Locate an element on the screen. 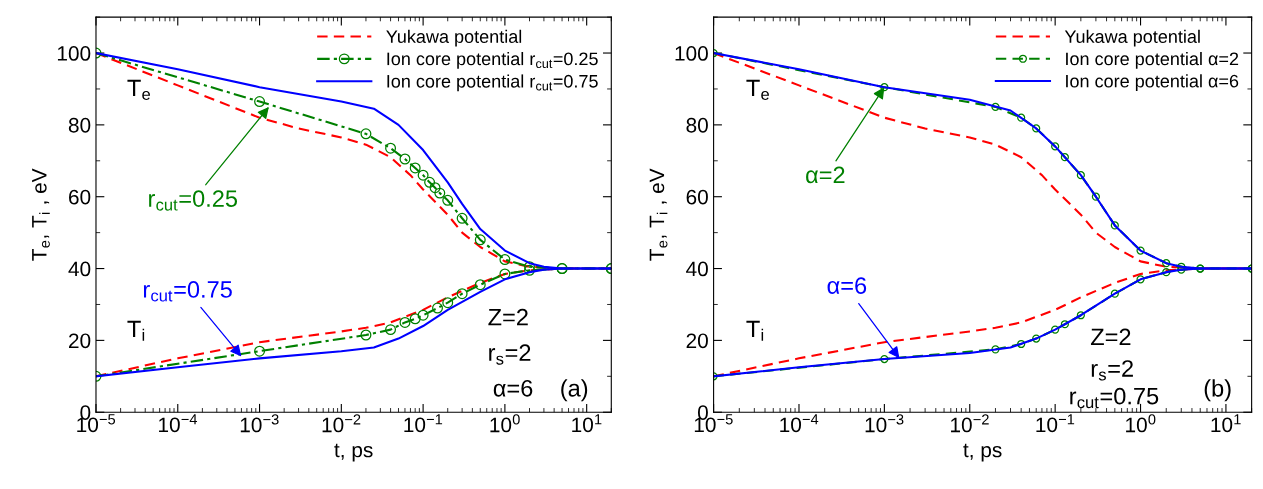 The height and width of the screenshot is (489, 1263). legend-label: Ion core potential α=6 is located at coordinates (1152, 83).